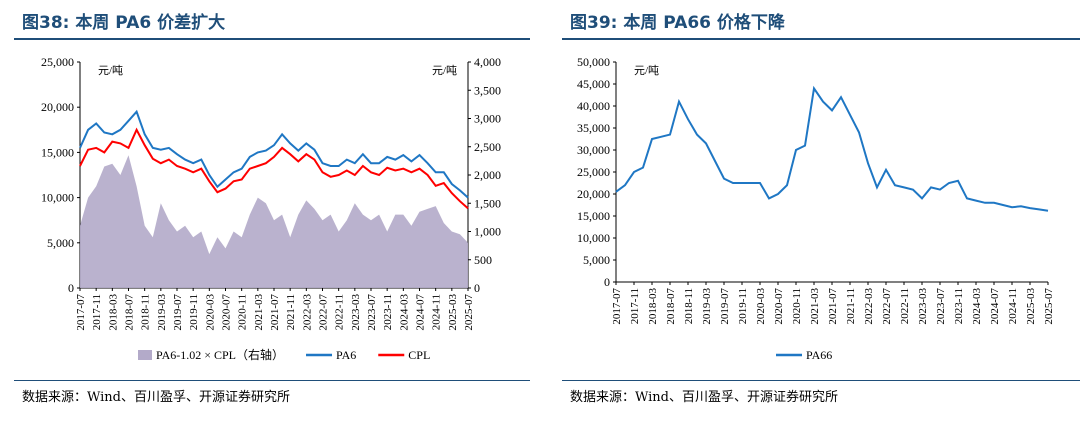 This screenshot has width=1080, height=421. I want to click on right-title-rule, so click(821, 39).